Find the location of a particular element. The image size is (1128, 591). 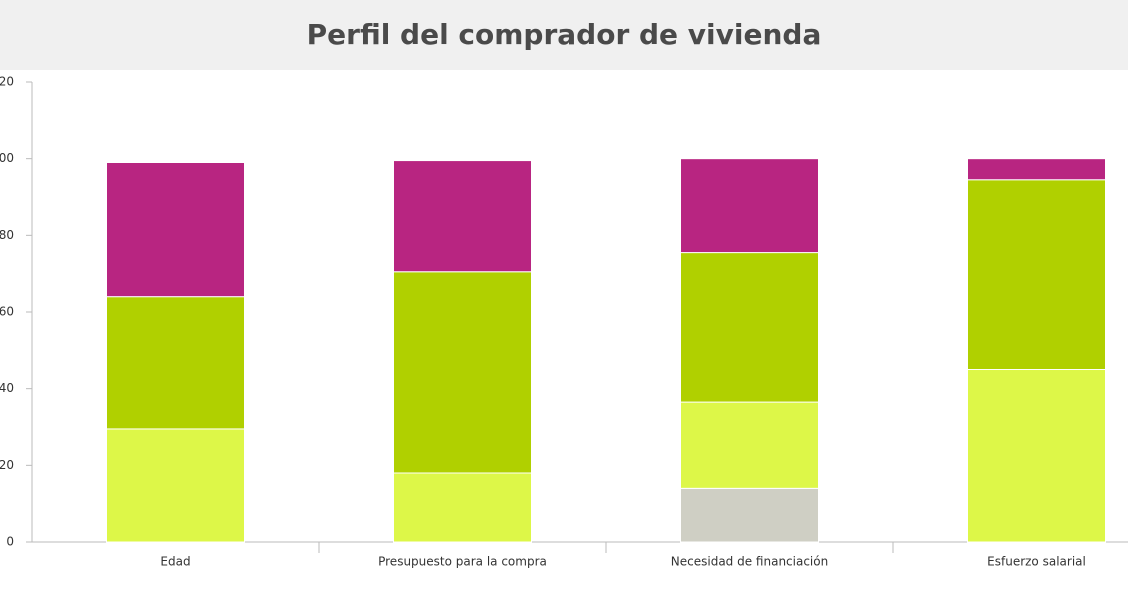

x-tick-label: Esfuerzo salarial is located at coordinates (1036, 562).